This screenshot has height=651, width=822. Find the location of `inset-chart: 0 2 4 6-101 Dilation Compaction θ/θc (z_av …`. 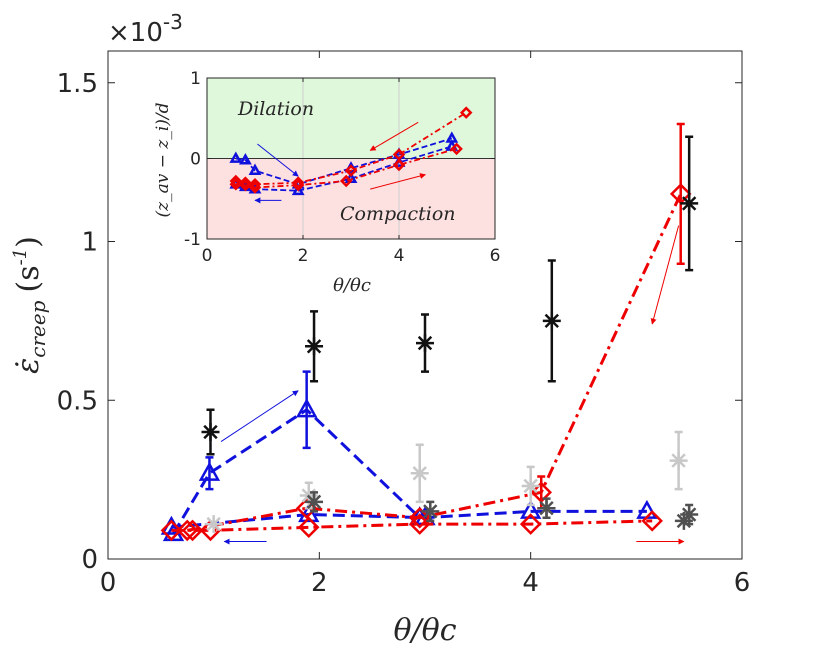

inset-chart: 0 2 4 6-101 Dilation Compaction θ/θc (z_av … is located at coordinates (326, 182).